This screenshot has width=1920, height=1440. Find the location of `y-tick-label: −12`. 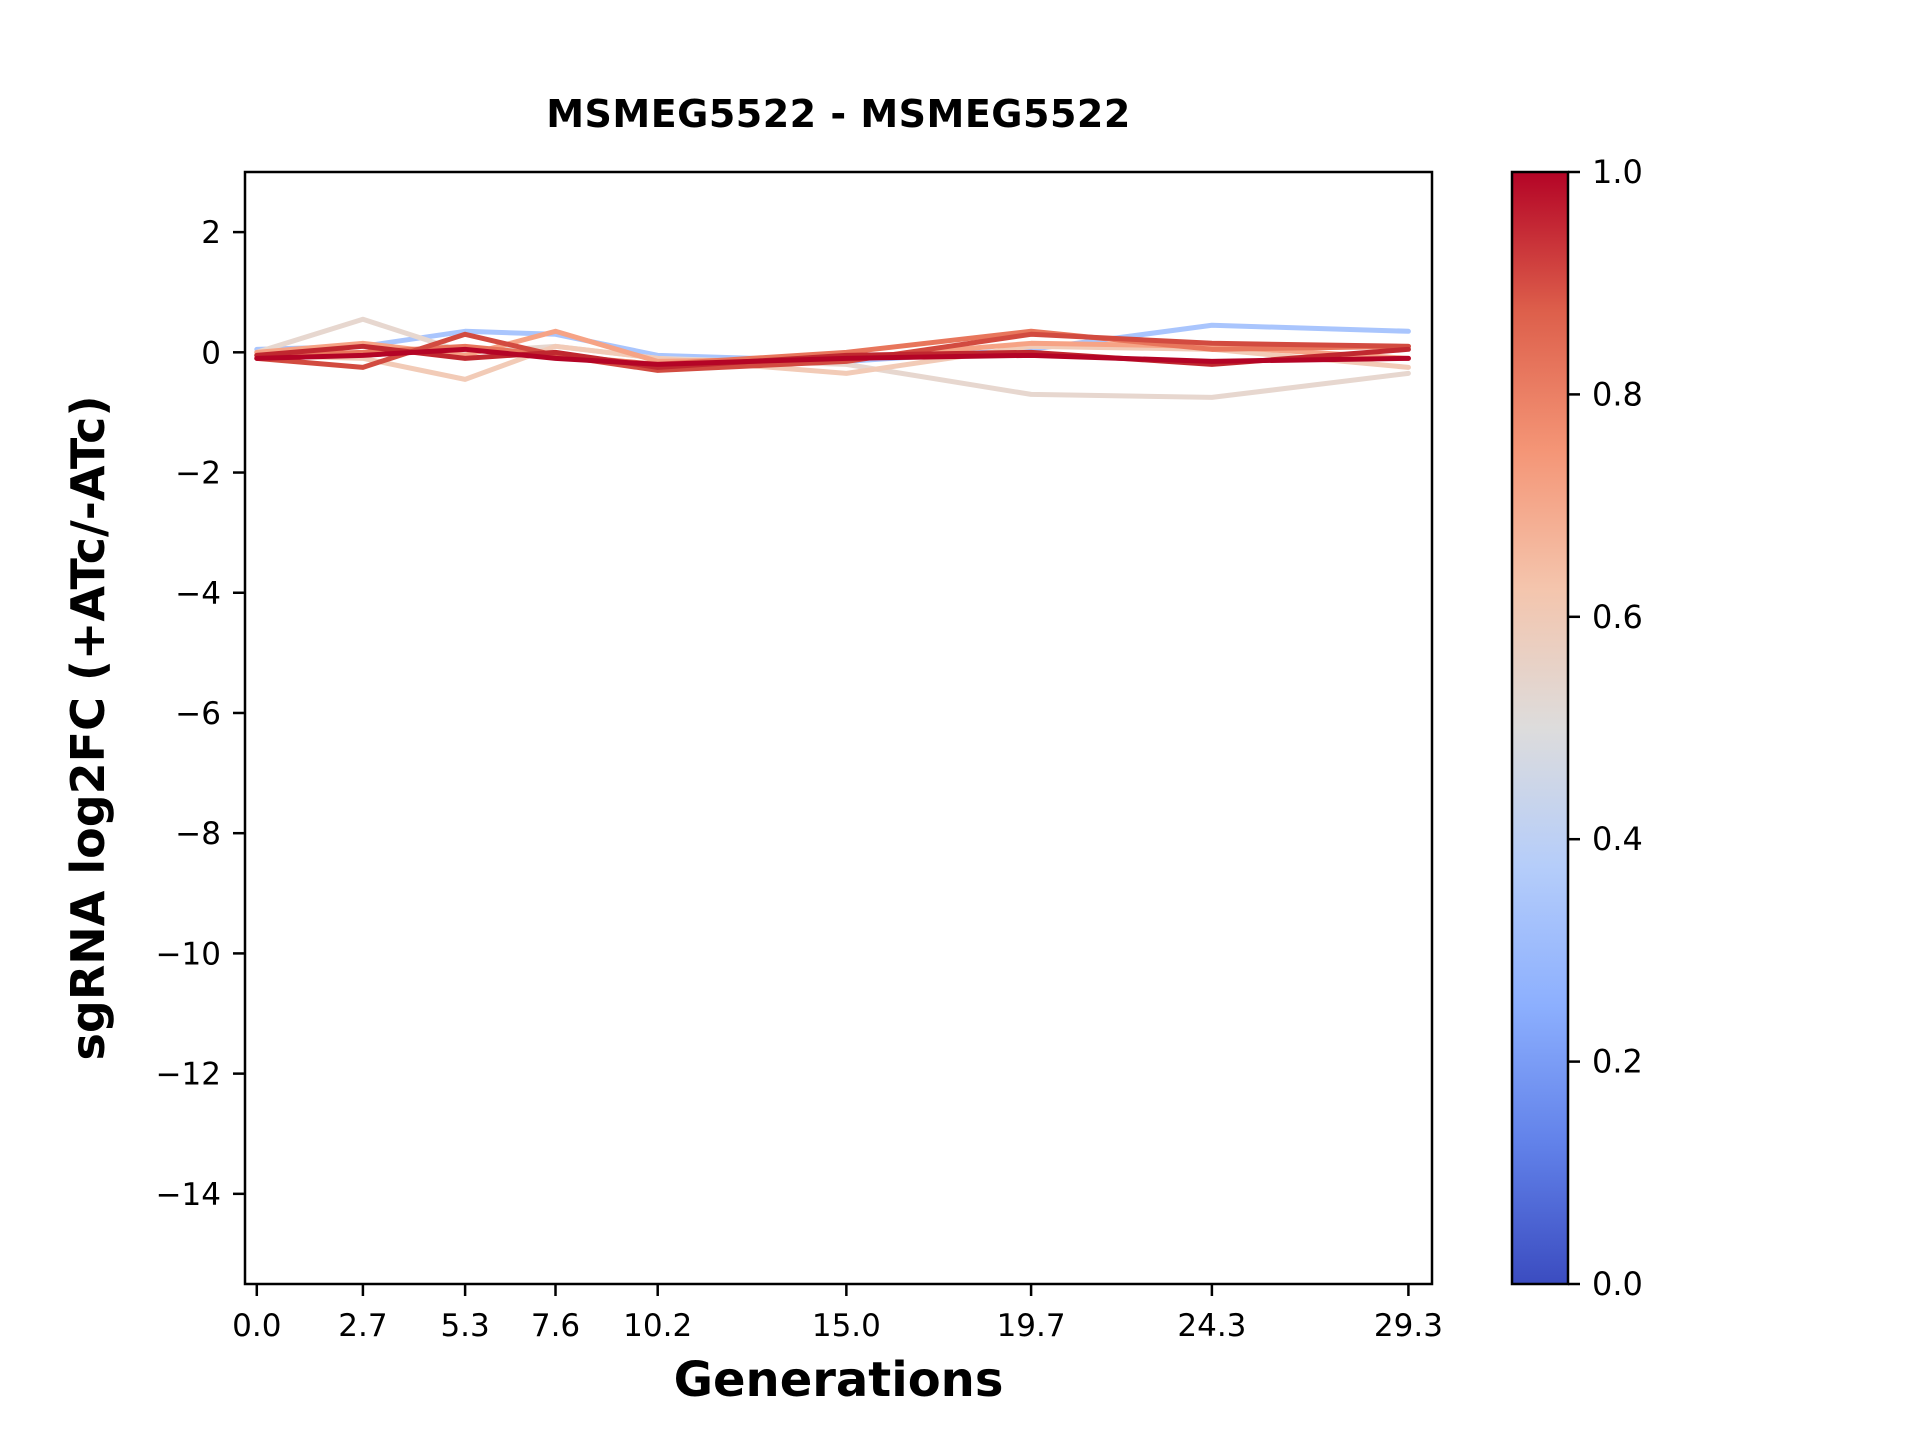

y-tick-label: −12 is located at coordinates (188, 1075).